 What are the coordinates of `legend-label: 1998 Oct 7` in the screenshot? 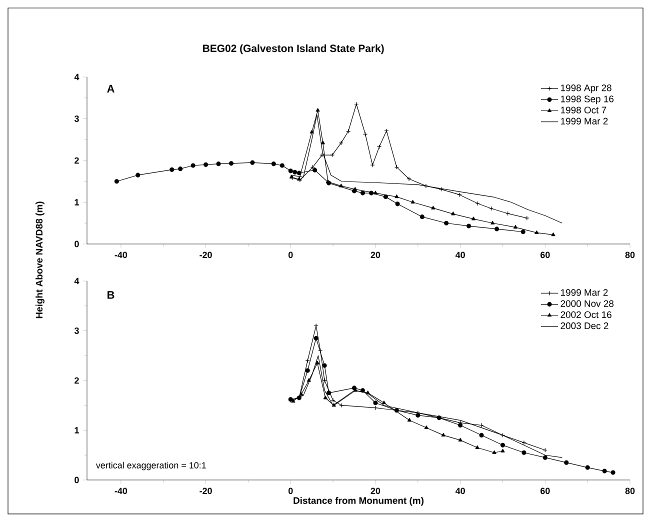 It's located at (583, 110).